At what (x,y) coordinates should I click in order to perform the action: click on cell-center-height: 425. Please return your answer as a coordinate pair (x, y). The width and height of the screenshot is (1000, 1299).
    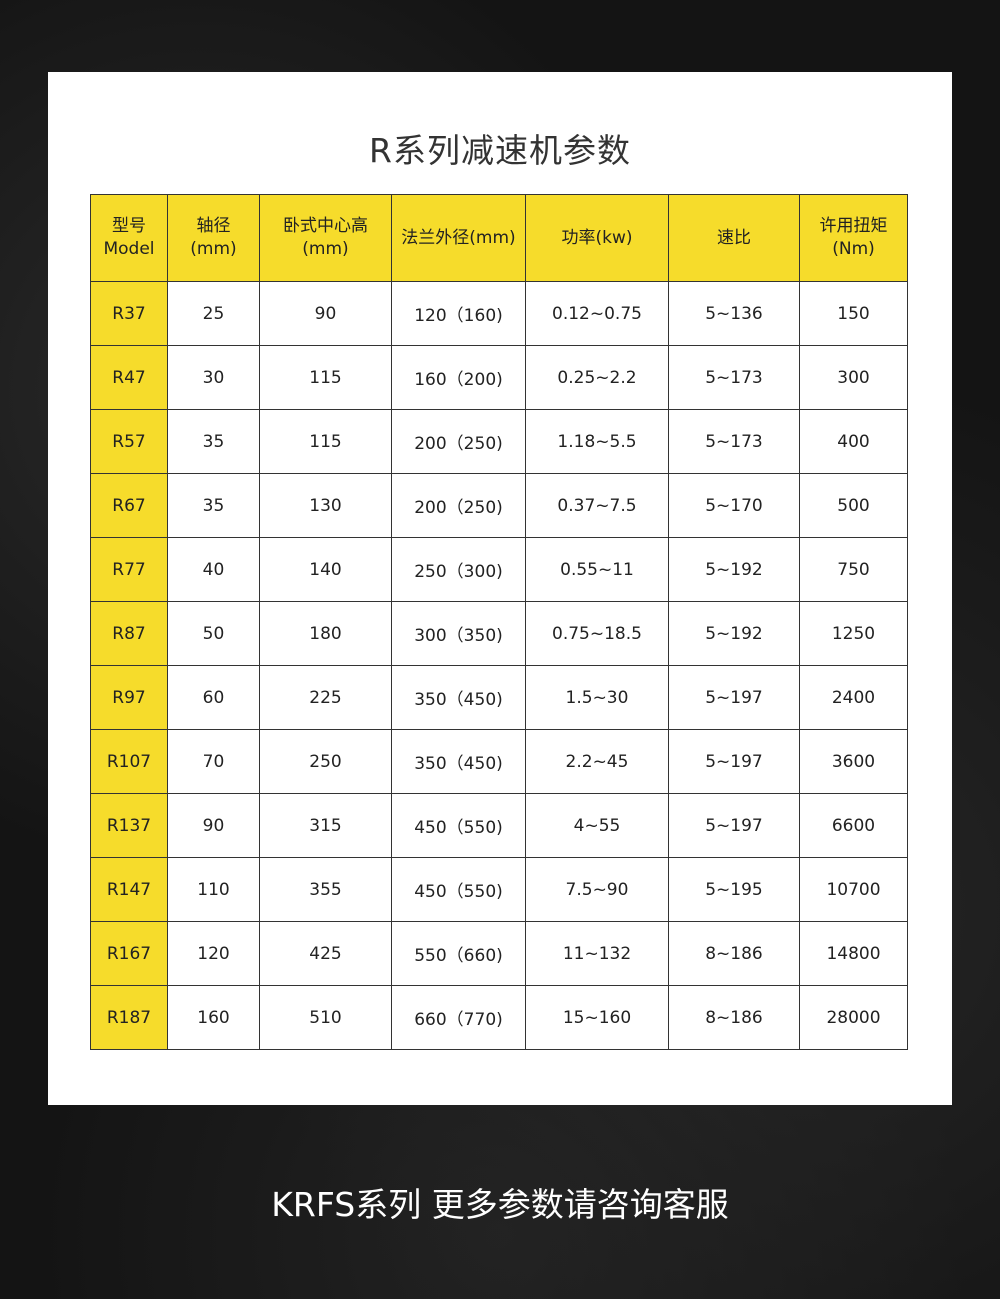
    Looking at the image, I should click on (325, 953).